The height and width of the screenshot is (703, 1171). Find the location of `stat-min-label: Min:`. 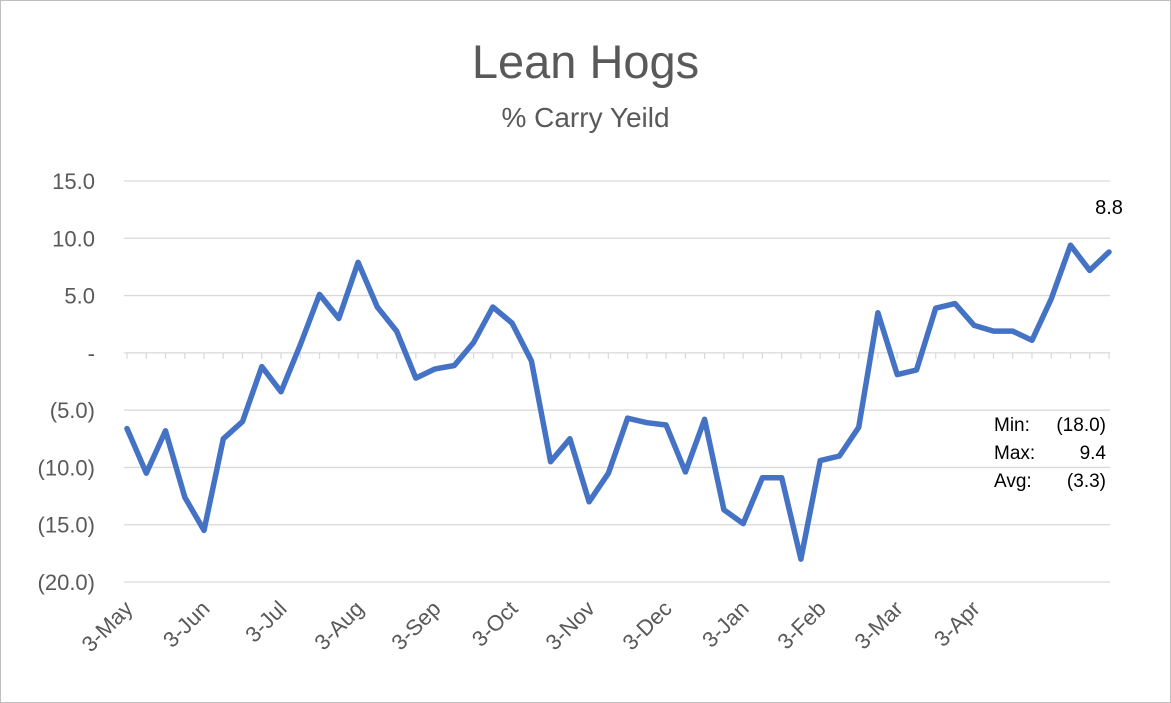

stat-min-label: Min: is located at coordinates (1012, 425).